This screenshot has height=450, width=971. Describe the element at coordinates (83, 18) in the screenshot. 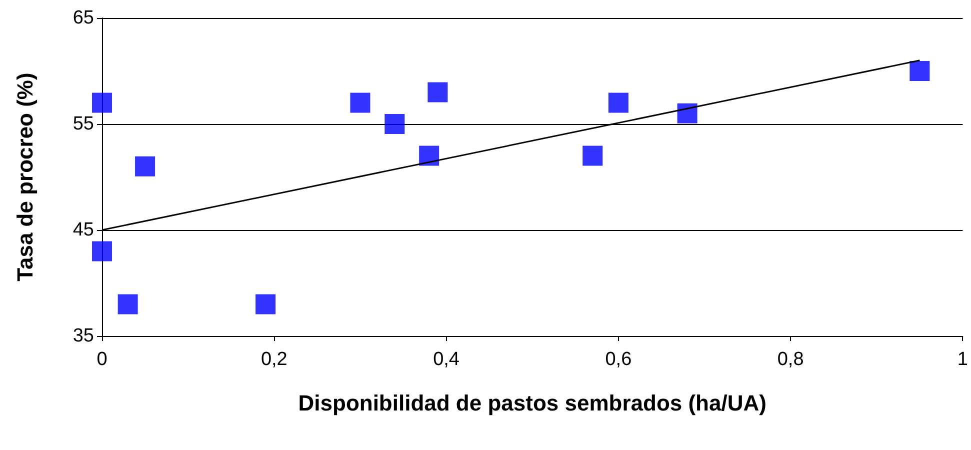

I see `y-tick-label: 65` at that location.